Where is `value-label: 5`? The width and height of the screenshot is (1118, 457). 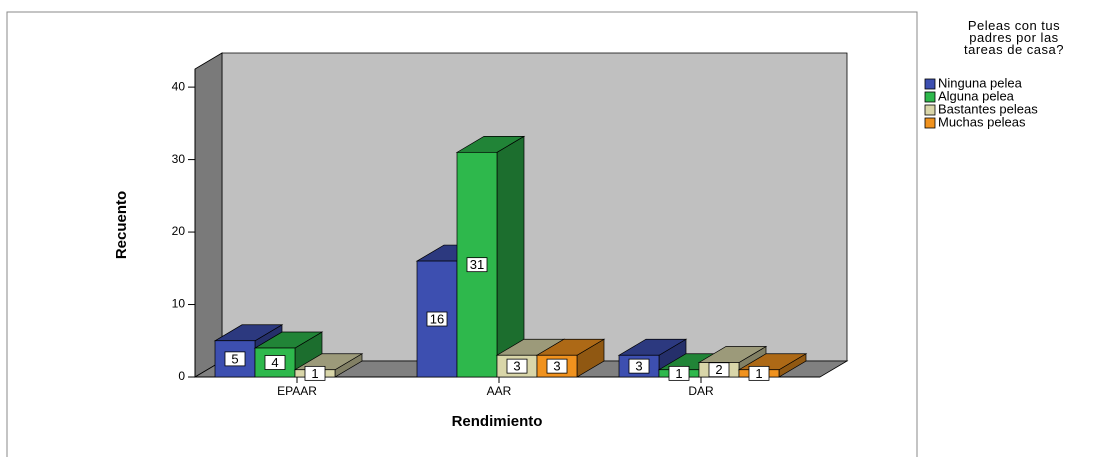
value-label: 5 is located at coordinates (234, 358).